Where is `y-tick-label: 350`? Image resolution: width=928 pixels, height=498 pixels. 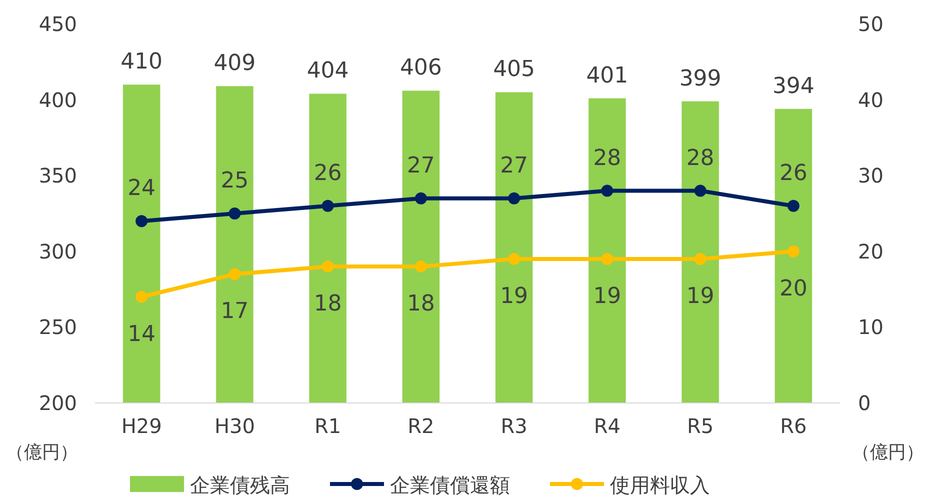
y-tick-label: 350 is located at coordinates (57, 176).